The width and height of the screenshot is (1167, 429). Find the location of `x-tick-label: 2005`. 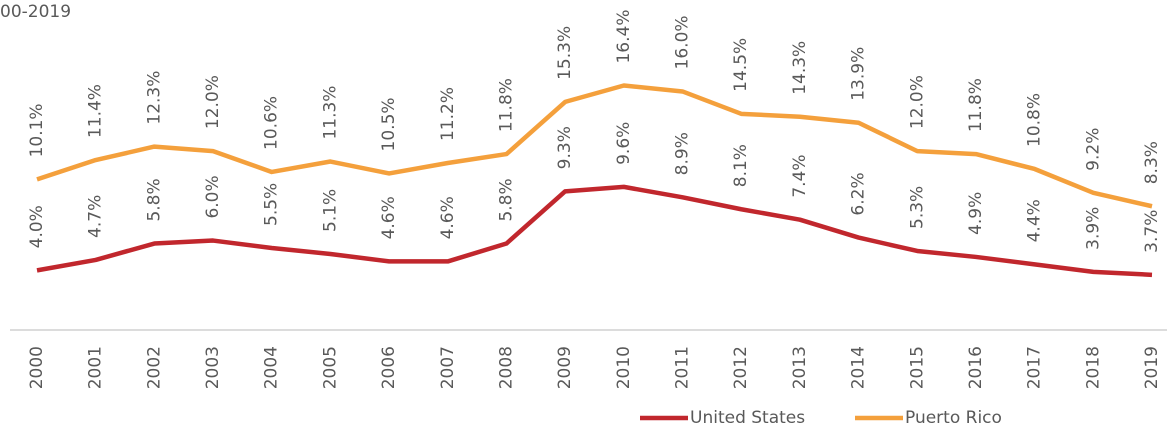

x-tick-label: 2005 is located at coordinates (330, 367).